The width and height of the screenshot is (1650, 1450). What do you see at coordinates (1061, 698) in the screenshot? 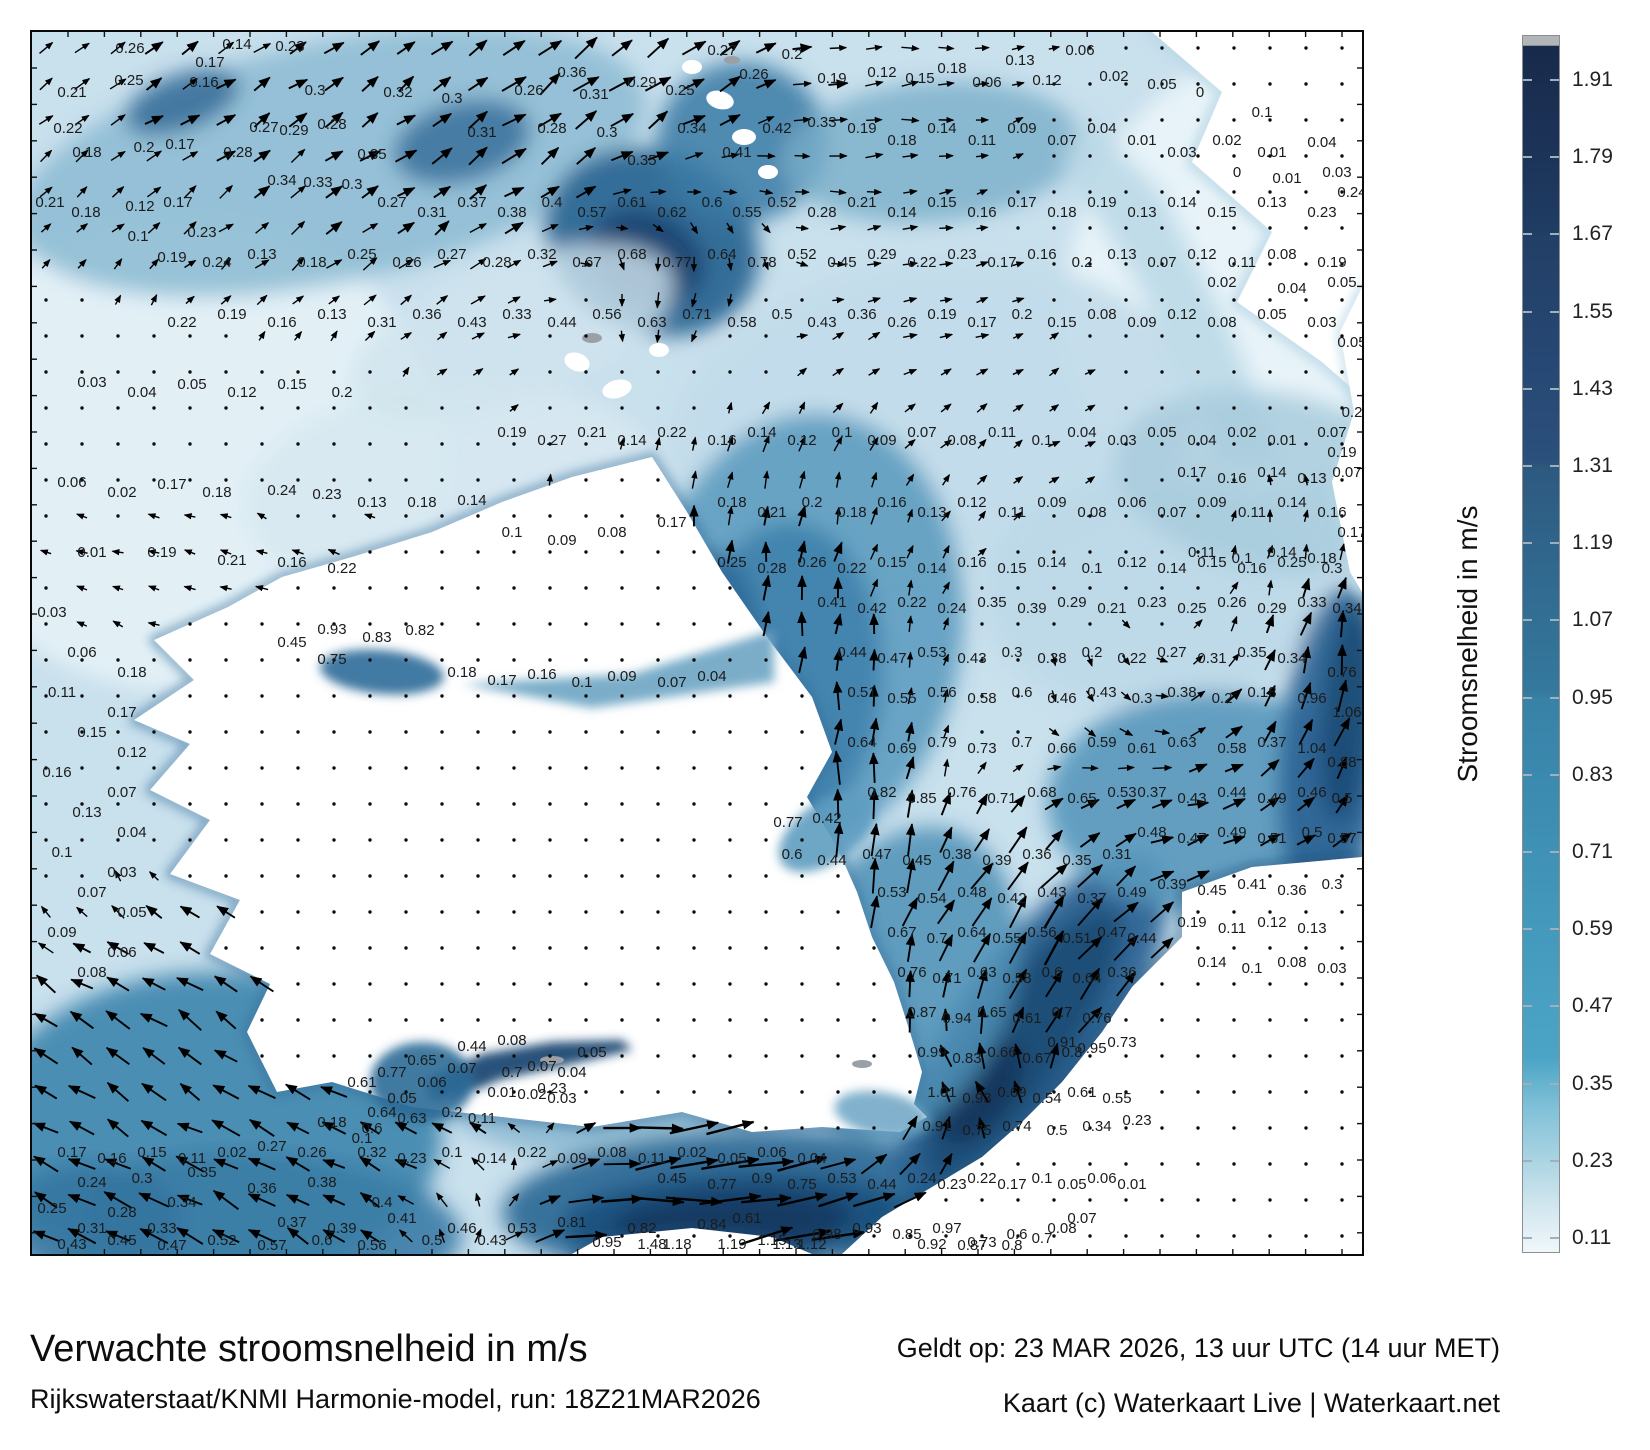
I see `svg-text: 0.46` at bounding box center [1061, 698].